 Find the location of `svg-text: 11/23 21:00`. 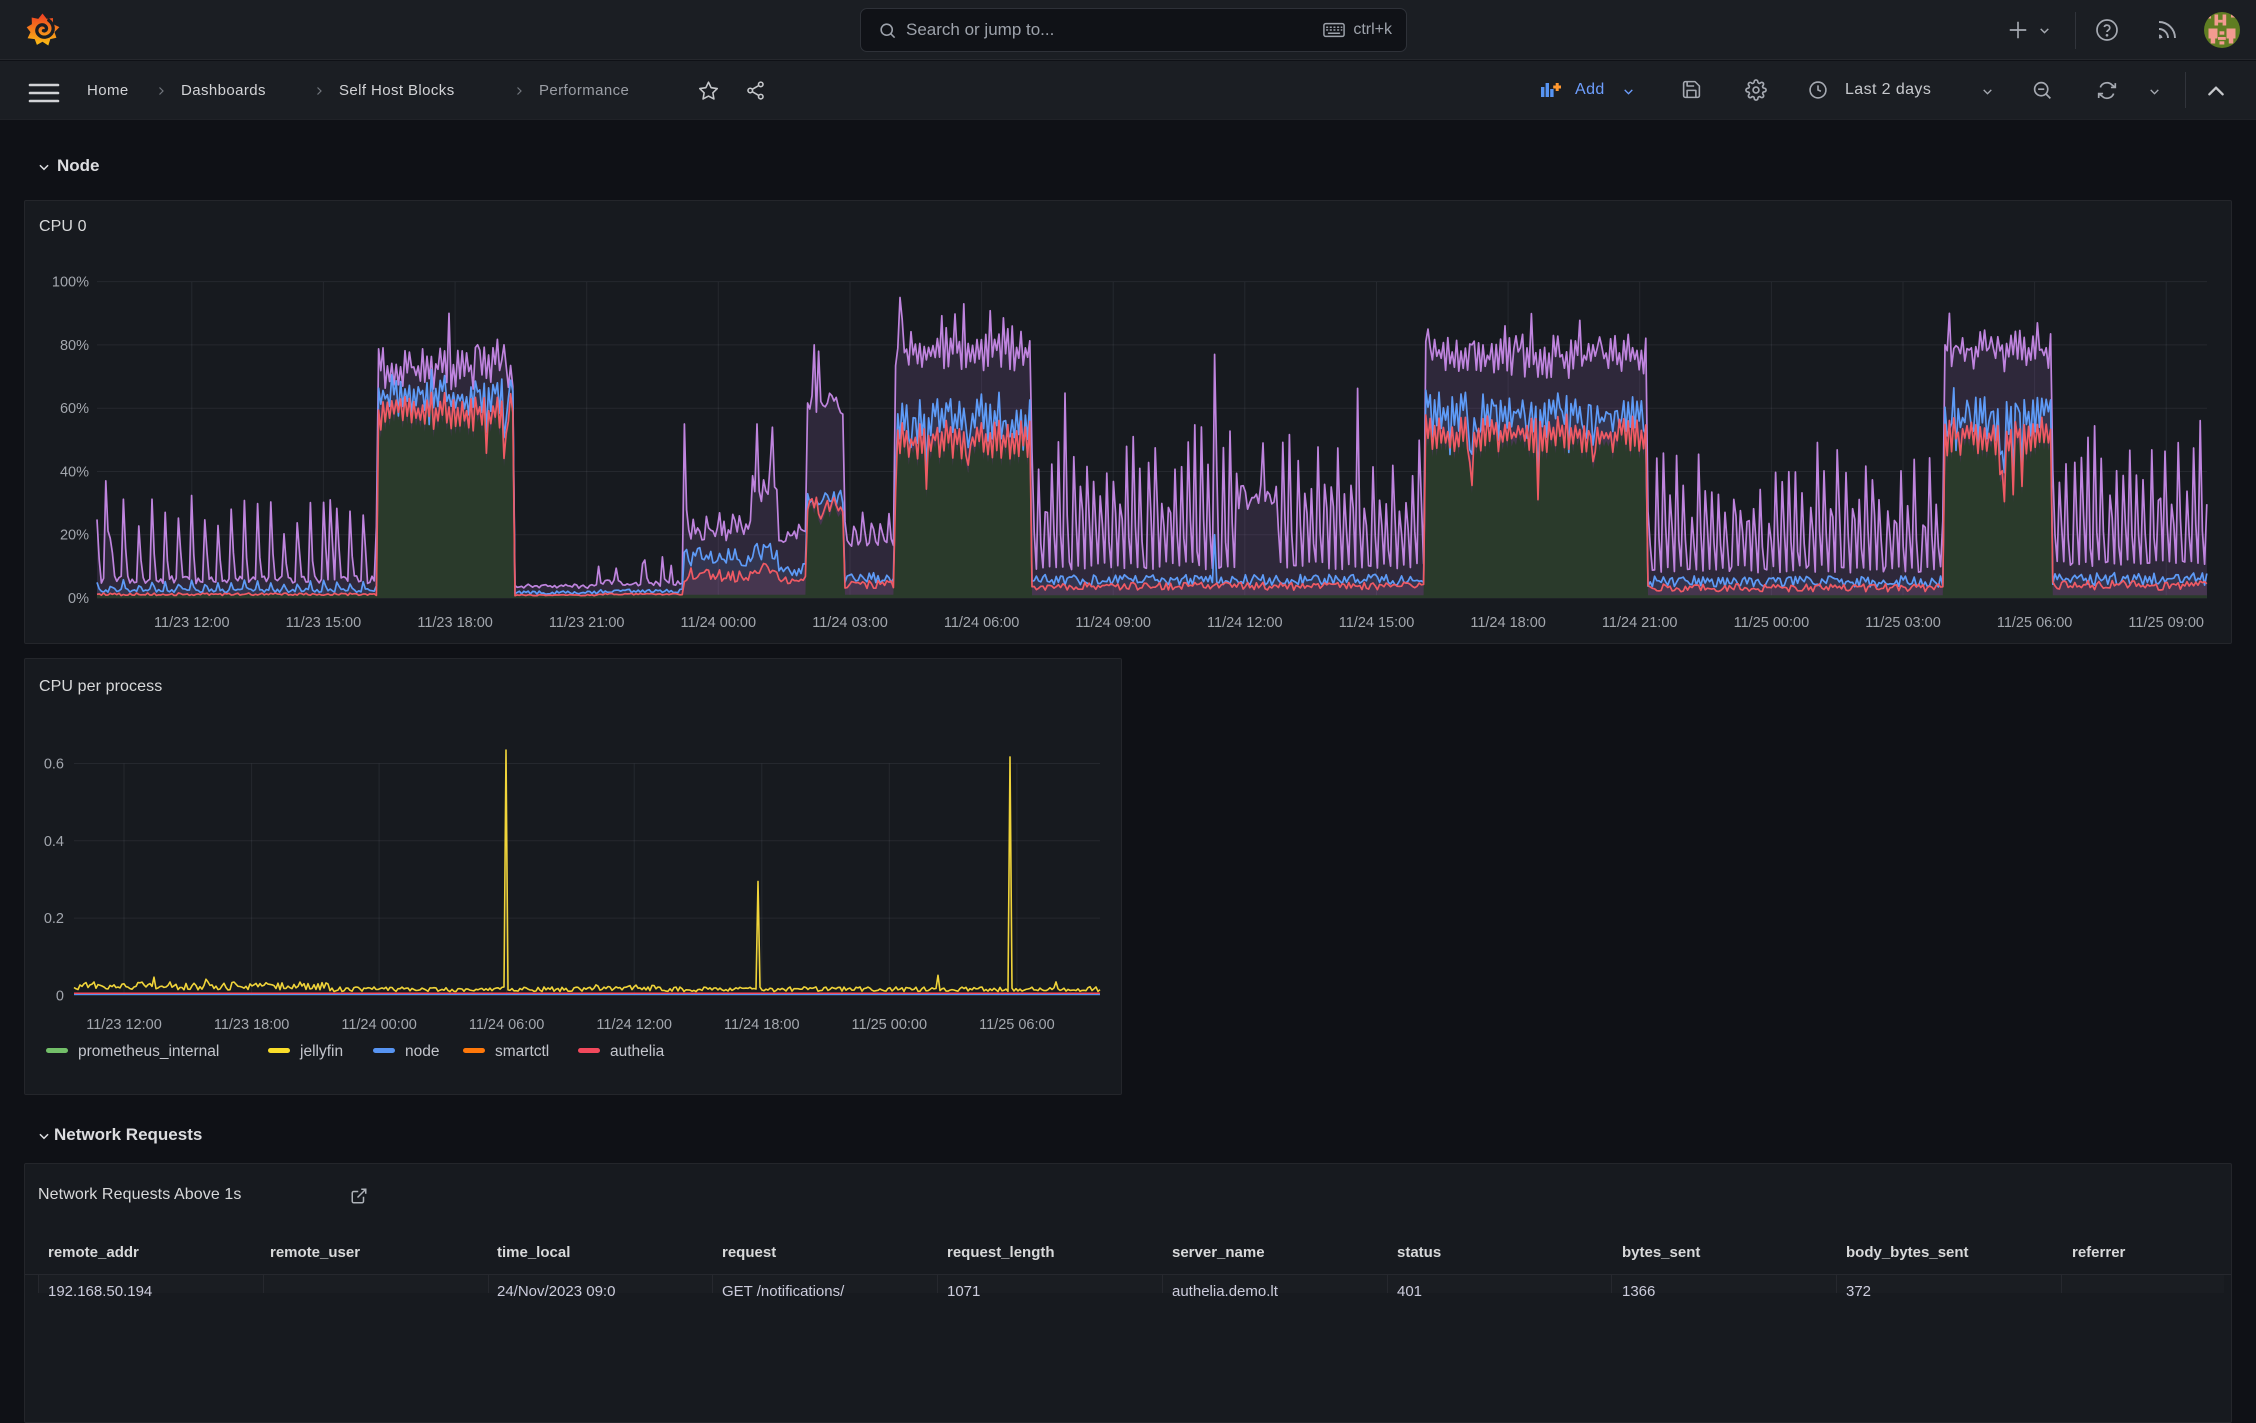

svg-text: 11/23 21:00 is located at coordinates (587, 623).